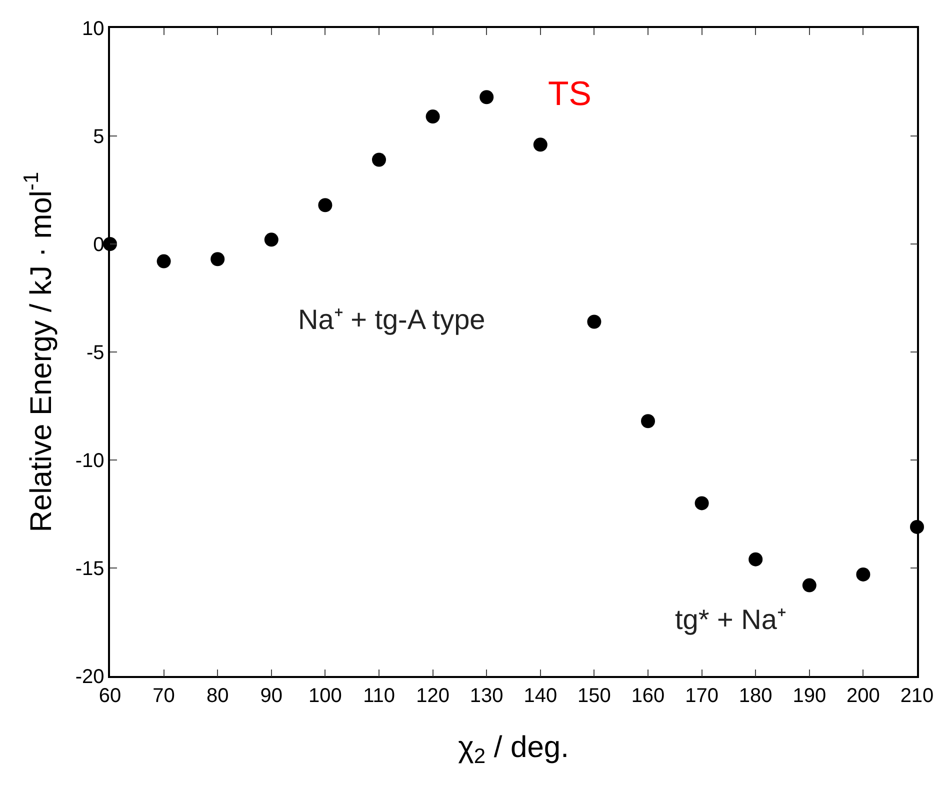 The image size is (945, 796). I want to click on y-tick-label: 5, so click(98, 137).